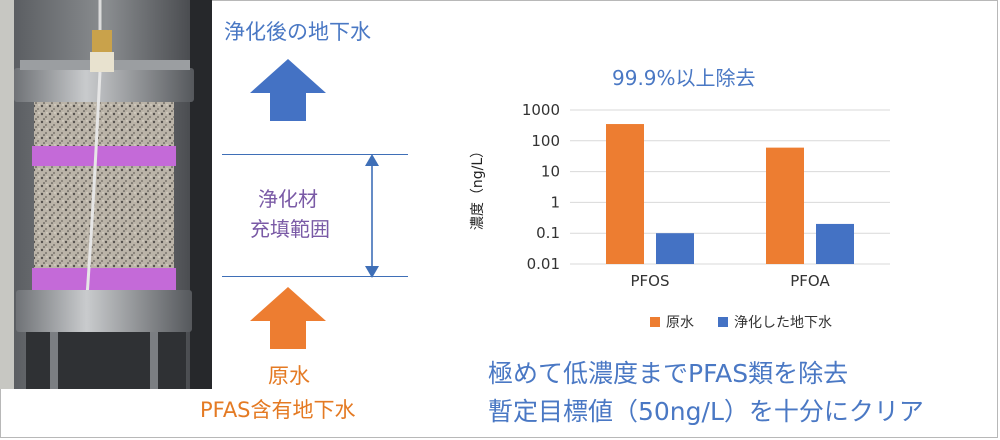 The height and width of the screenshot is (440, 1000). What do you see at coordinates (810, 281) in the screenshot?
I see `x-tick-label: PFOA` at bounding box center [810, 281].